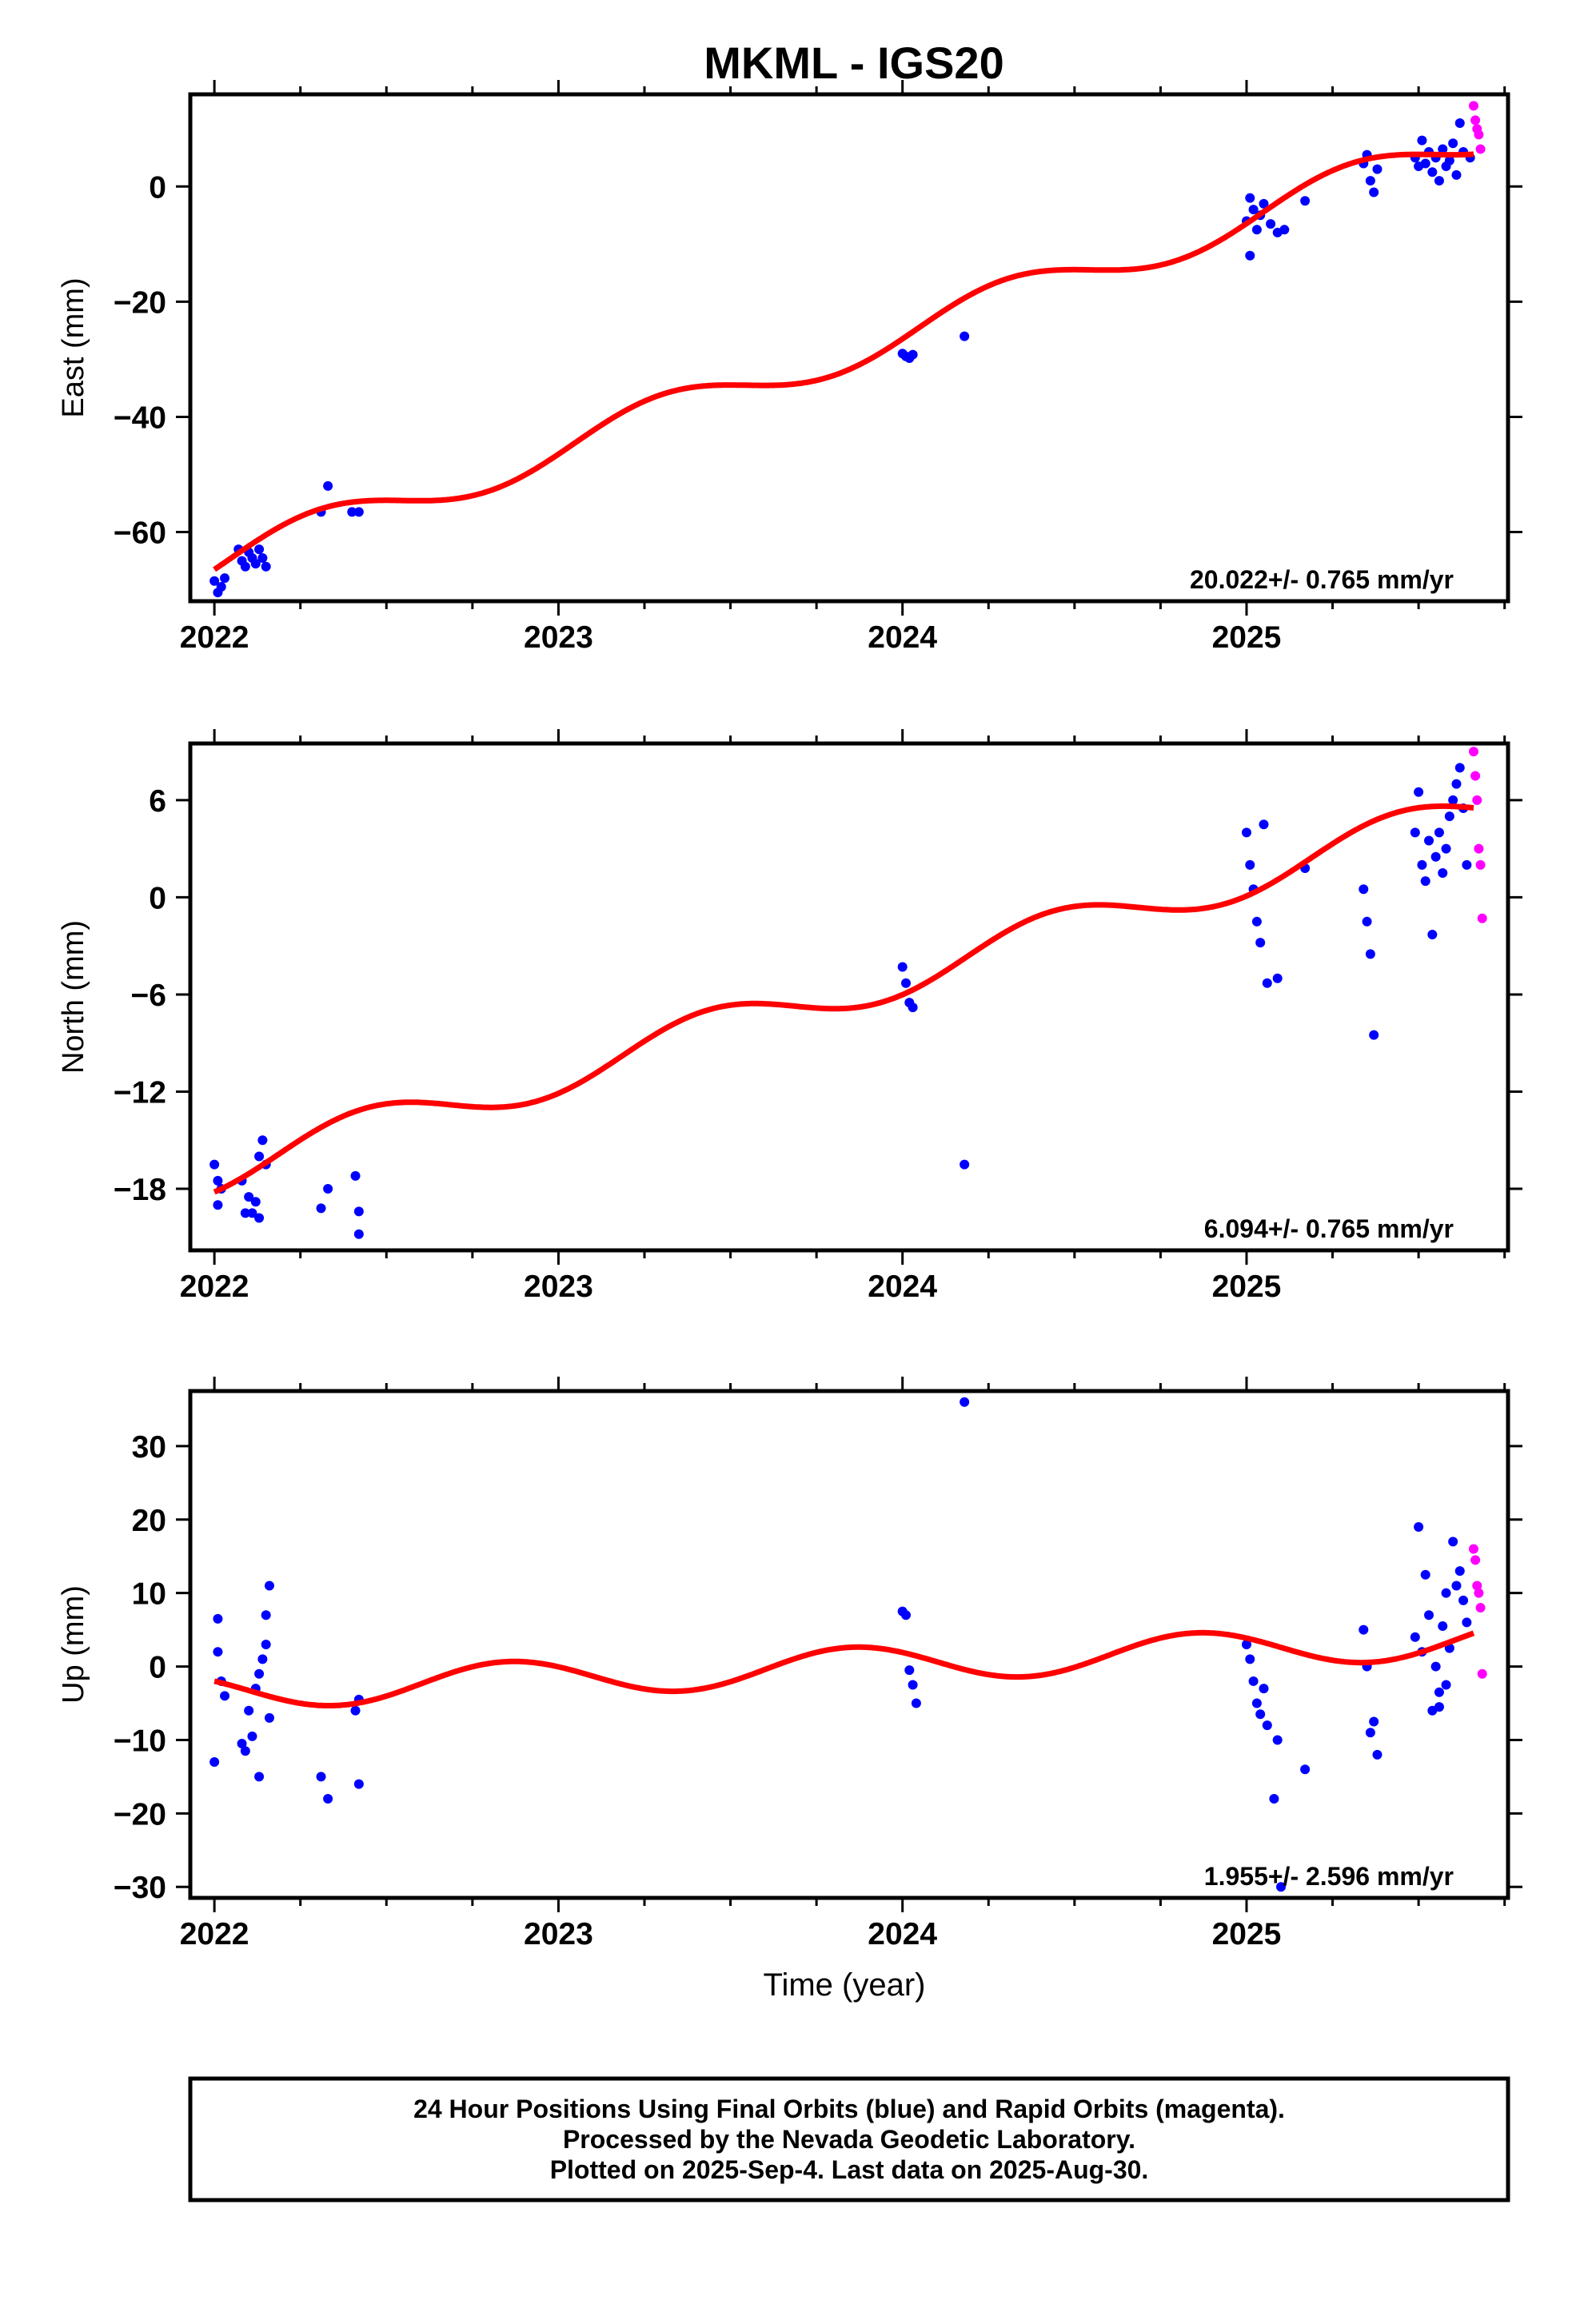 Image resolution: width=1580 pixels, height=2324 pixels. I want to click on panel-1-xtick-label: 2022, so click(215, 637).